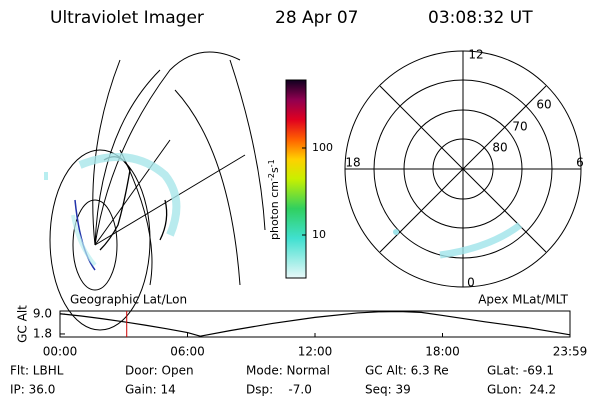 This screenshot has width=600, height=400. What do you see at coordinates (296, 179) in the screenshot?
I see `colorbar` at bounding box center [296, 179].